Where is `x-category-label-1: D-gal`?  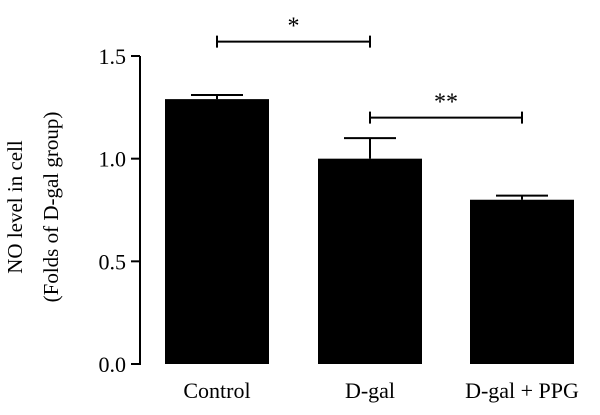 x-category-label-1: D-gal is located at coordinates (370, 390).